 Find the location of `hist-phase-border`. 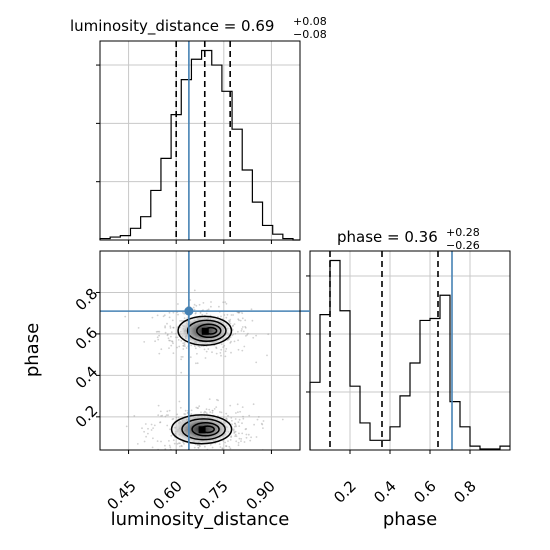

hist-phase-border is located at coordinates (410, 350).